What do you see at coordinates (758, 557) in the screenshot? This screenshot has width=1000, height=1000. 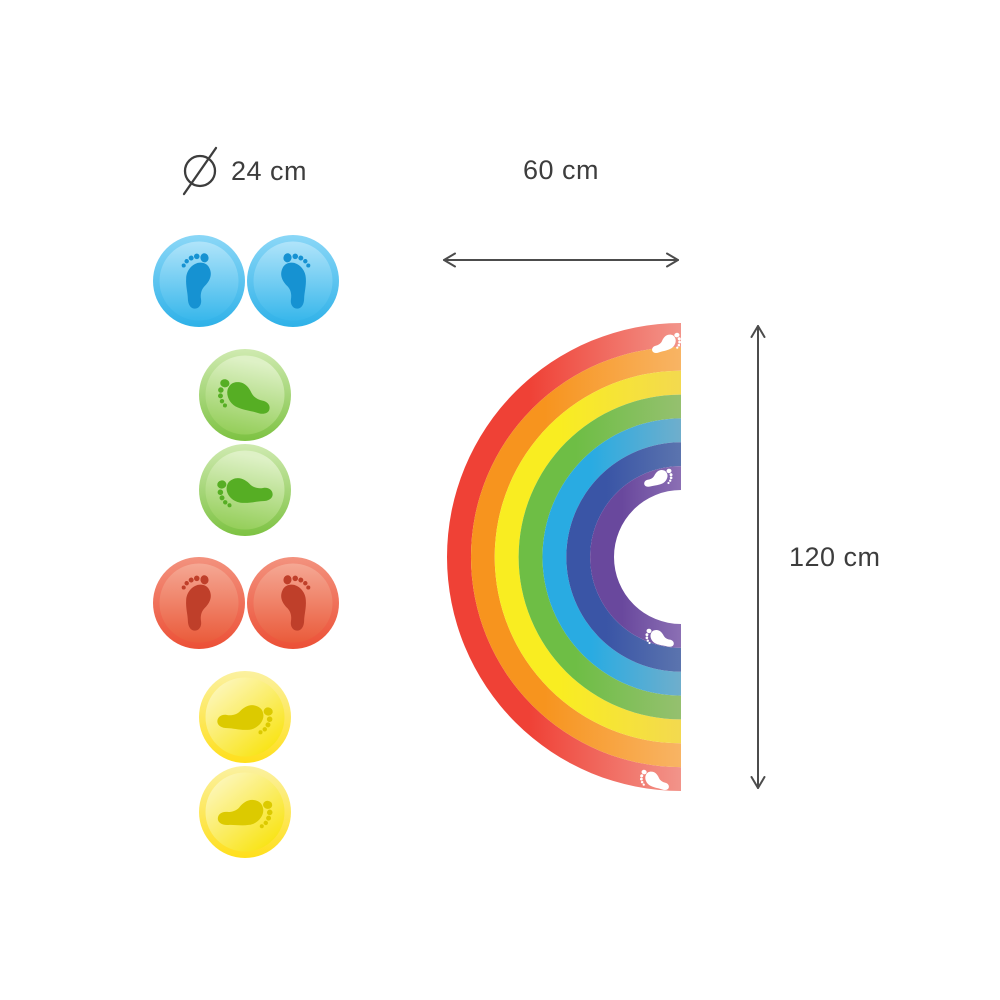 I see `dimension-height-arrow` at bounding box center [758, 557].